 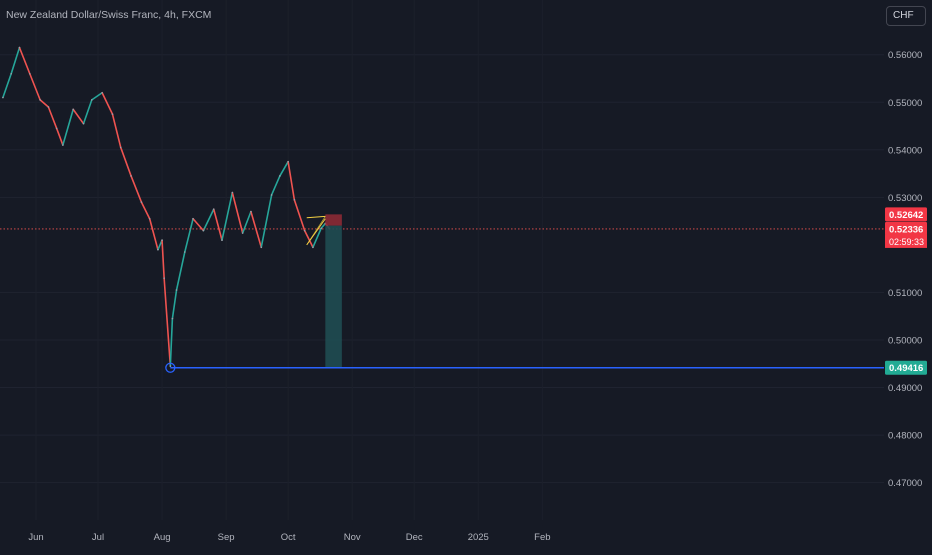 I want to click on countdown-tag: 02:59:33, so click(x=906, y=242).